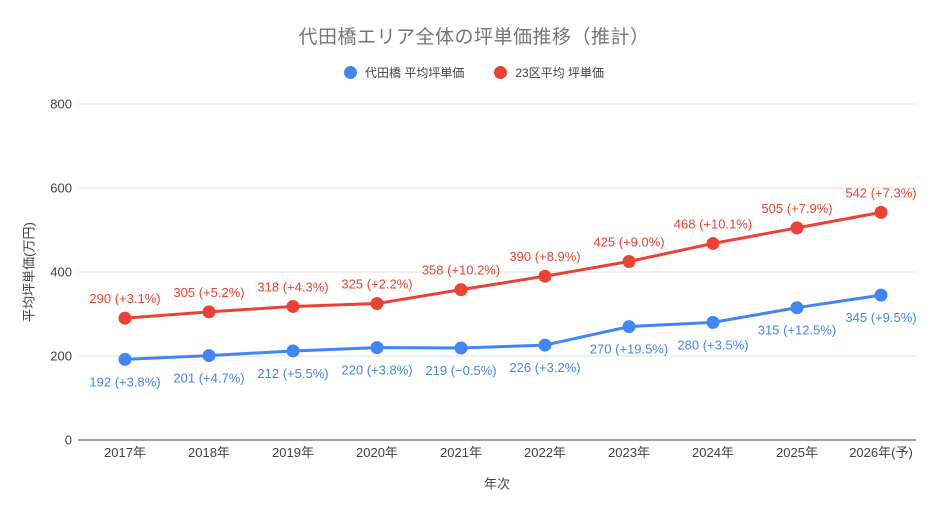 The height and width of the screenshot is (518, 948). What do you see at coordinates (474, 72) in the screenshot?
I see `legend: 代田橋 平均坪単価 23区平均 坪単価` at bounding box center [474, 72].